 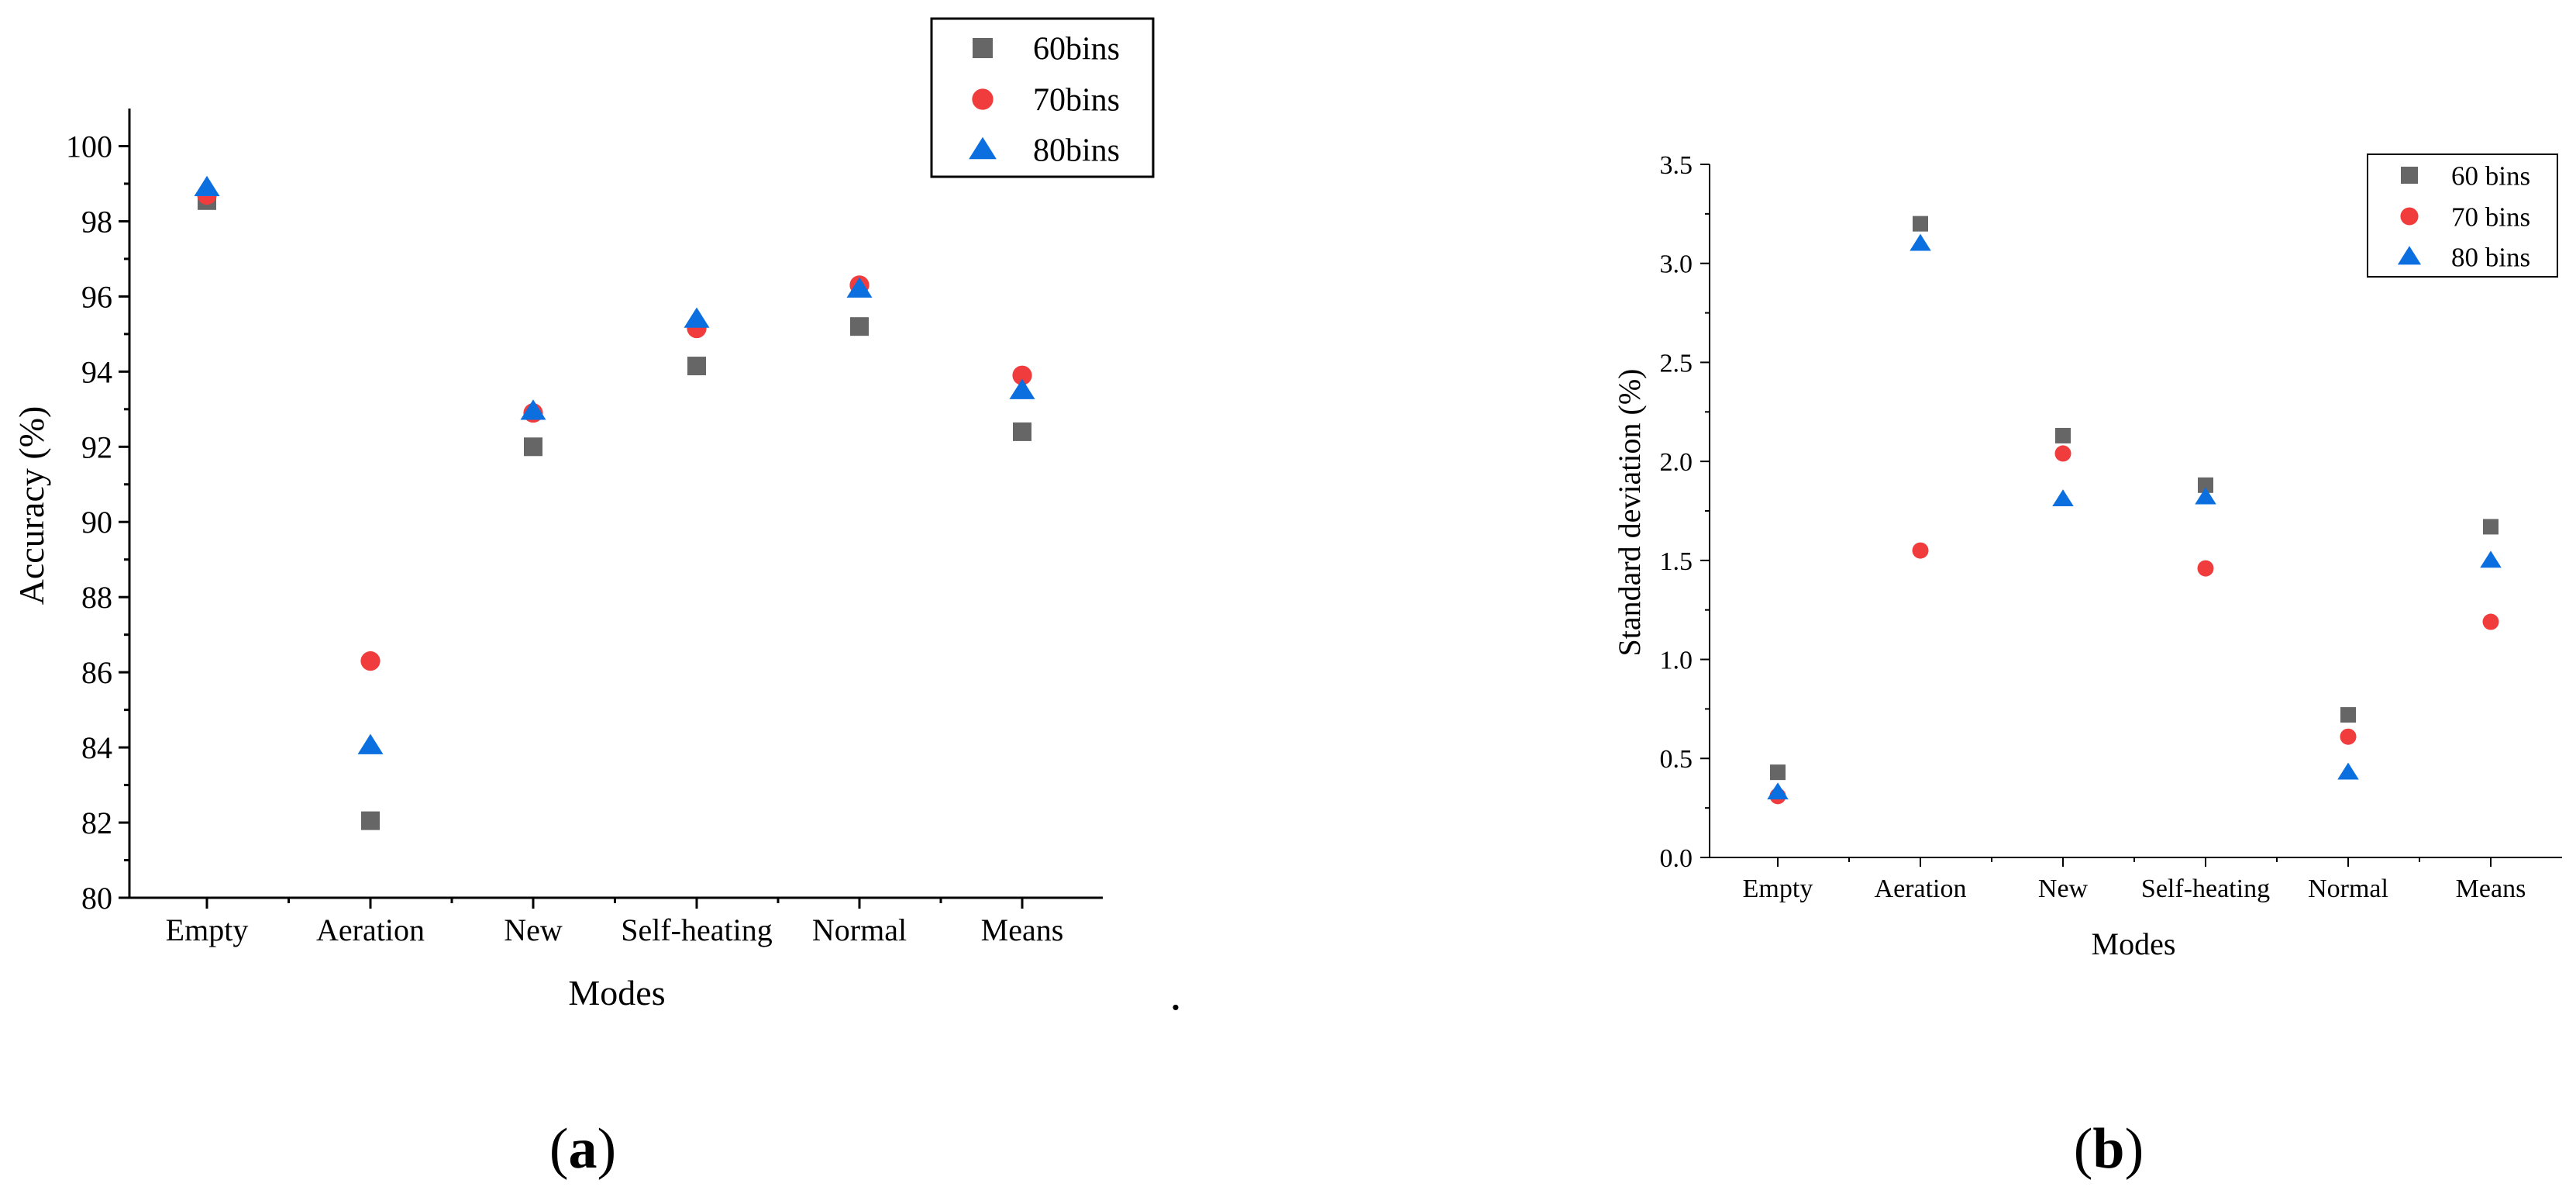 I want to click on y-tick-label: 1.0, so click(x=1676, y=660).